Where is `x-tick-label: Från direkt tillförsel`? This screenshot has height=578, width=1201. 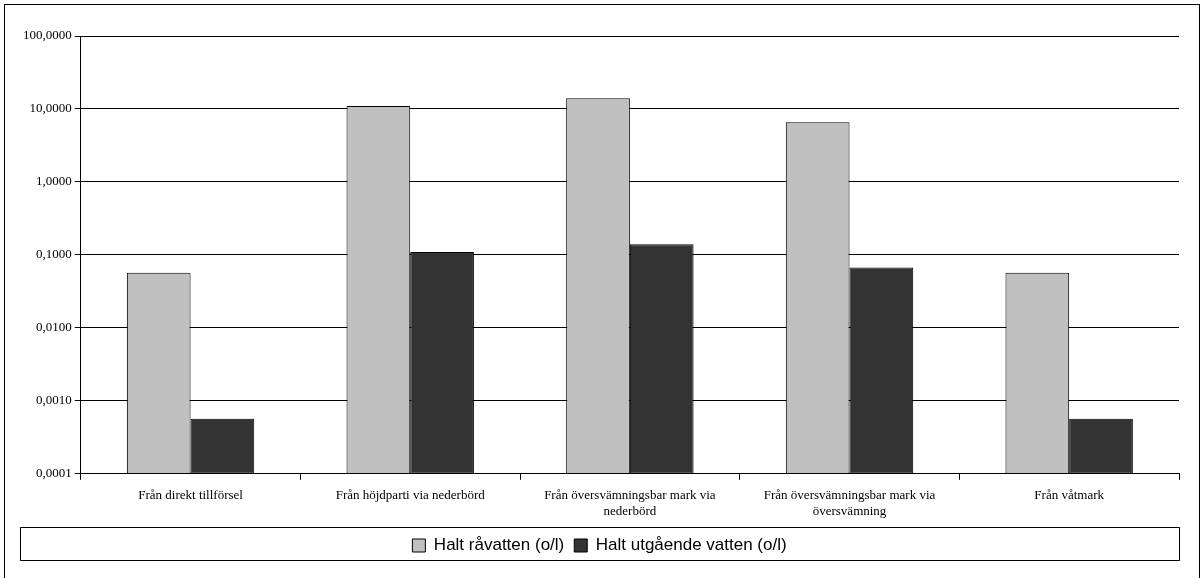
x-tick-label: Från direkt tillförsel is located at coordinates (191, 495).